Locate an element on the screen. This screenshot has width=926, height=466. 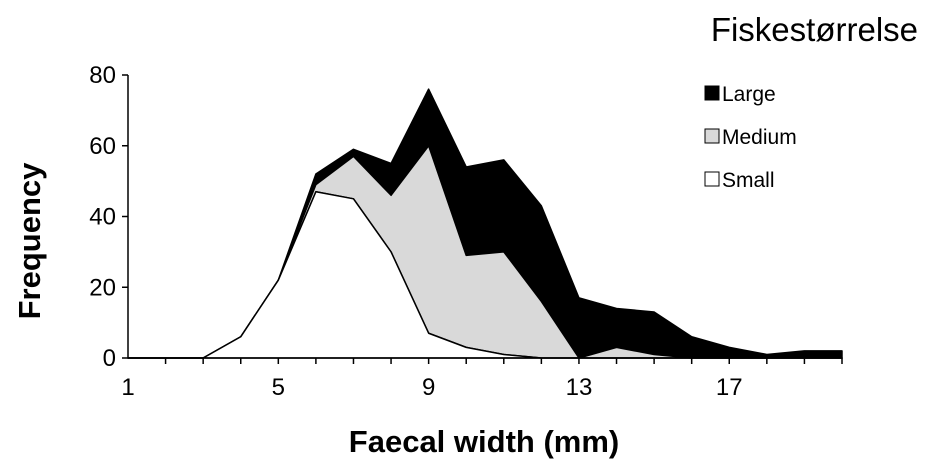
x-tick-labels: 1 5 9 13 17 is located at coordinates (431, 387).